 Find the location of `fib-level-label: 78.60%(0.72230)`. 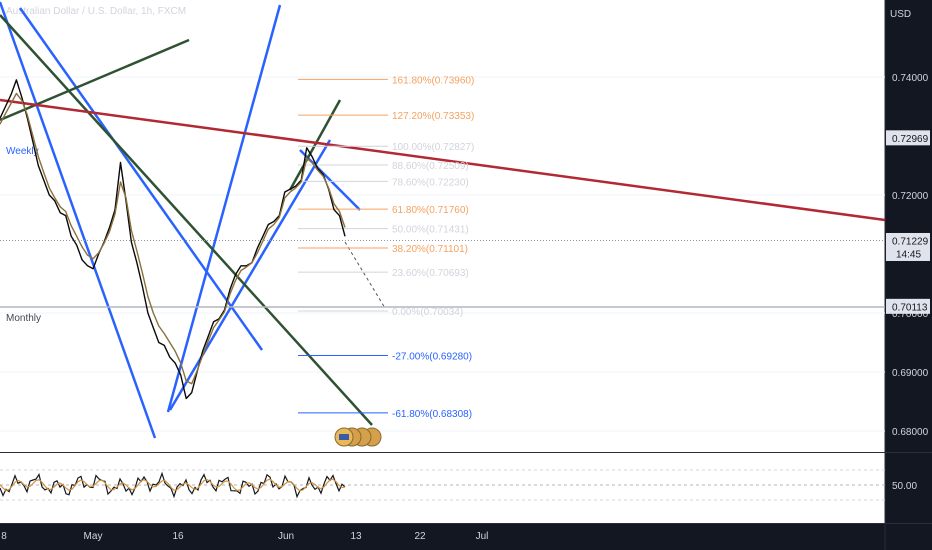

fib-level-label: 78.60%(0.72230) is located at coordinates (430, 182).